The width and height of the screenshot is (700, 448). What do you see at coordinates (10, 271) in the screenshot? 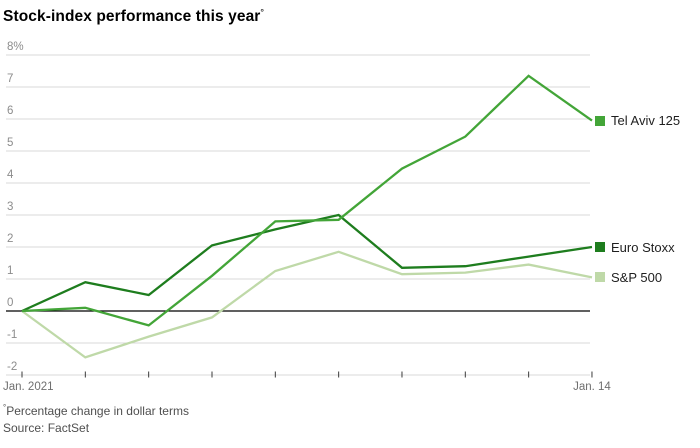
I see `y-axis-label: 1` at bounding box center [10, 271].